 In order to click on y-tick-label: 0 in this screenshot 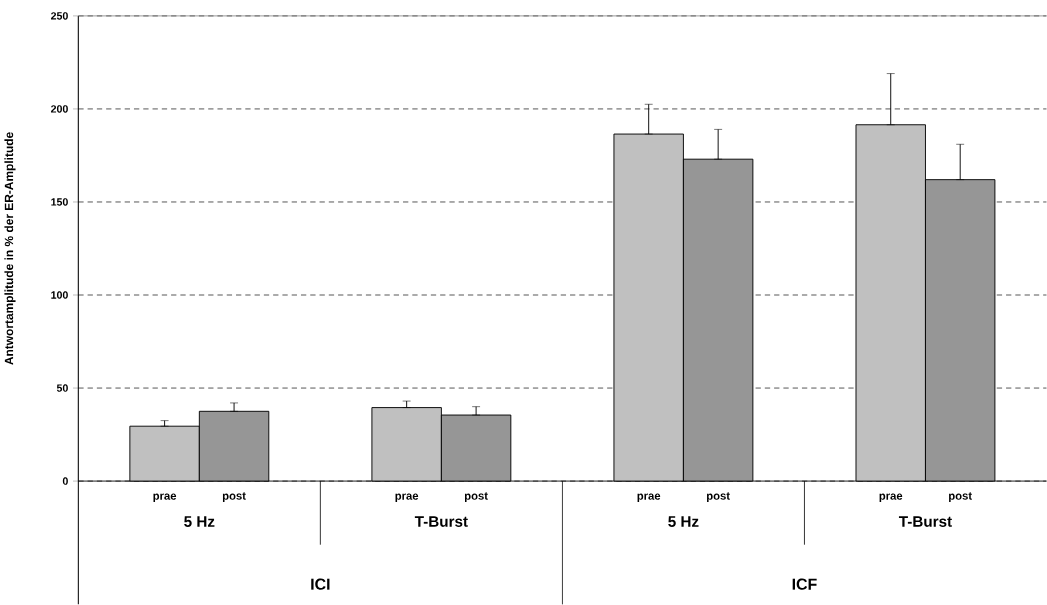, I will do `click(65, 481)`.